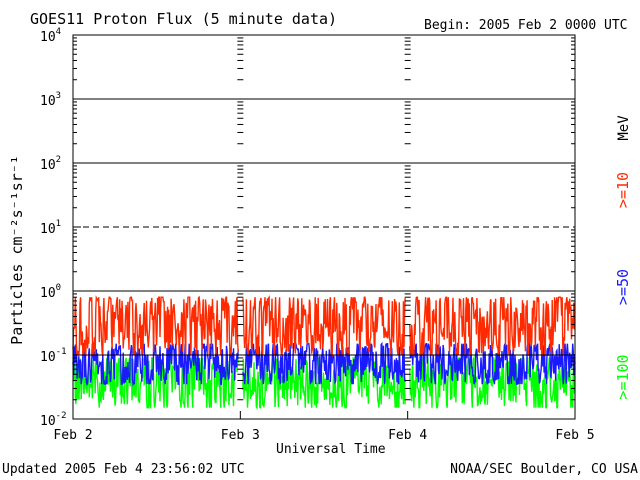 This screenshot has width=640, height=480. I want to click on y-tick-label: 10³, so click(50, 100).